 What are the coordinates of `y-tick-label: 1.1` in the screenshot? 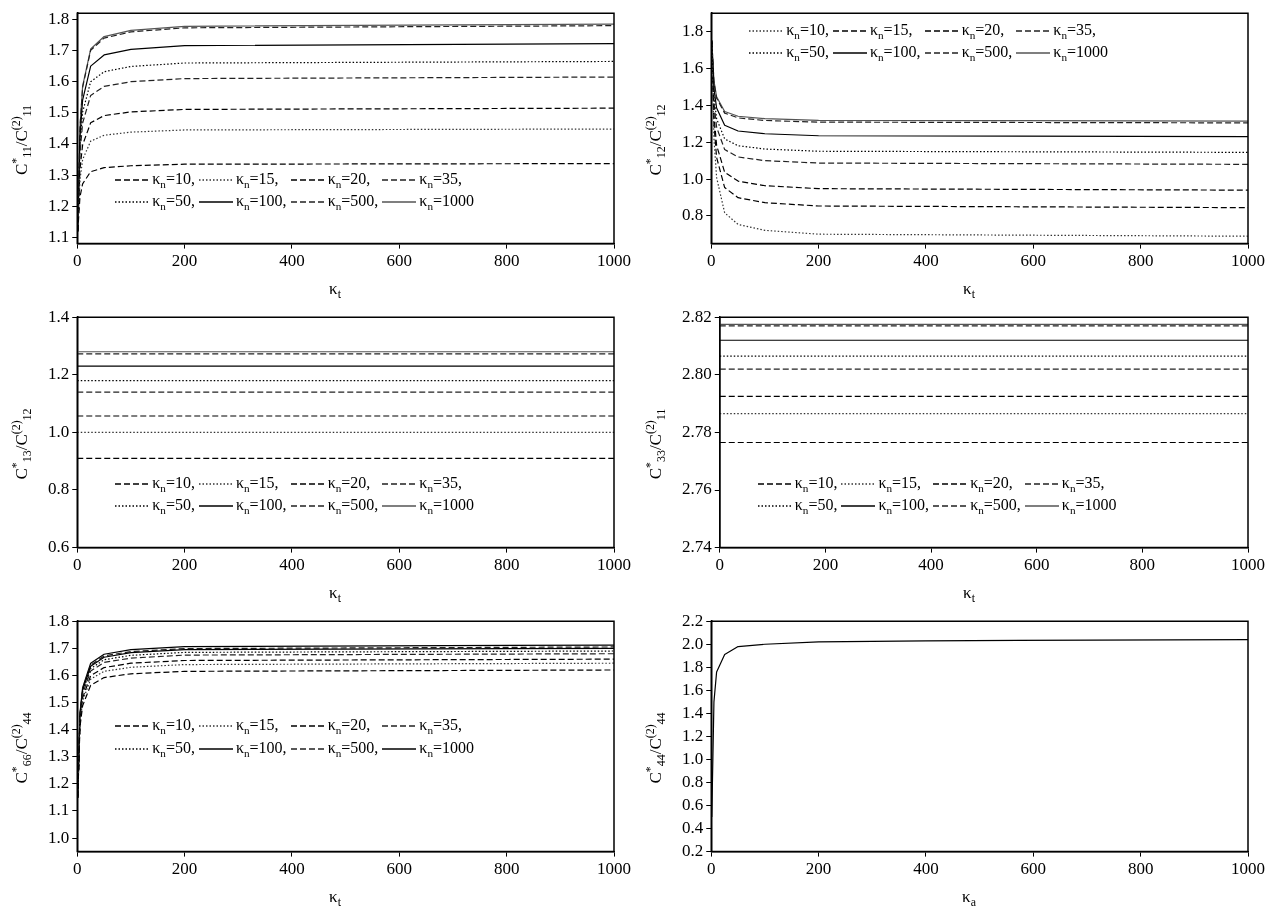 It's located at (59, 810).